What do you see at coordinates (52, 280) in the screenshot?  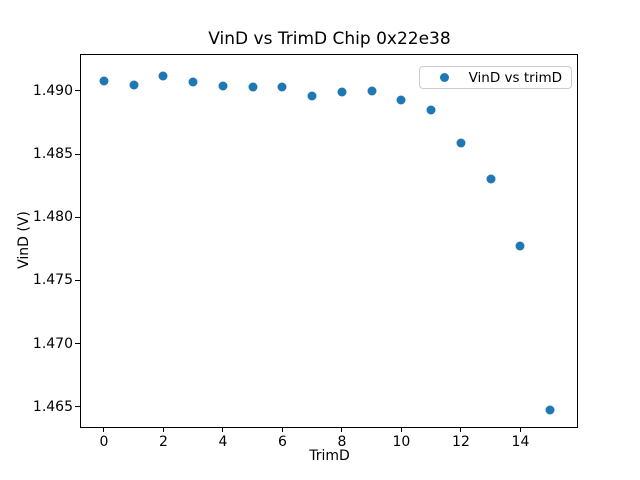 I see `y-tick-label: 1.475` at bounding box center [52, 280].